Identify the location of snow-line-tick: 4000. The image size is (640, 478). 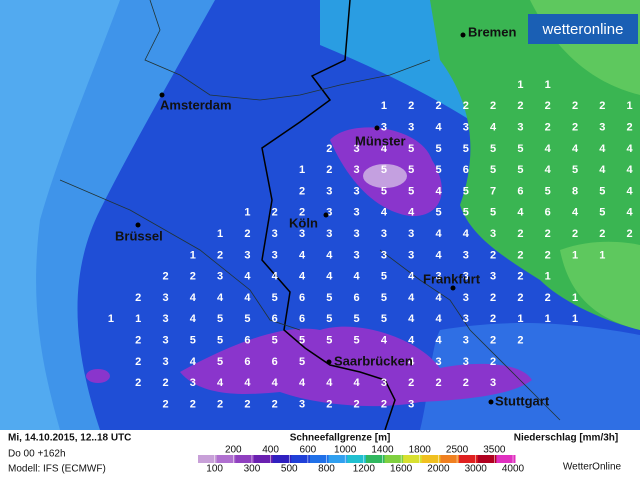
(513, 469).